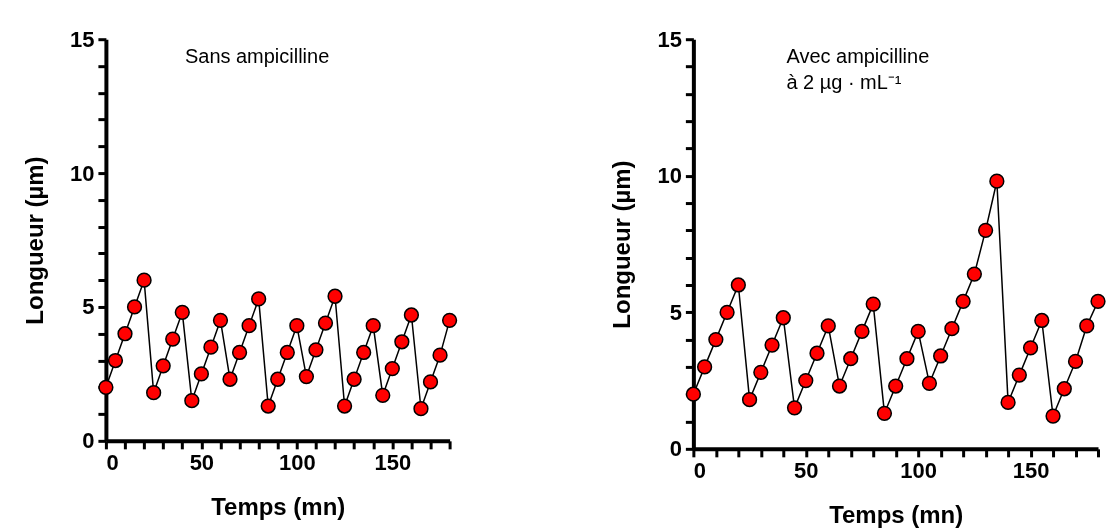  I want to click on annotation: Avec ampicilline à 2 µg · mL⁻¹, so click(858, 69).